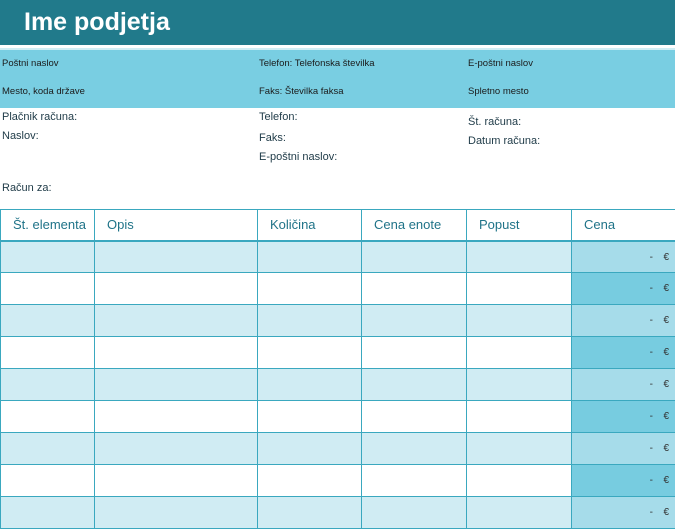  Describe the element at coordinates (272, 138) in the screenshot. I see `fax-label: Faks:` at that location.